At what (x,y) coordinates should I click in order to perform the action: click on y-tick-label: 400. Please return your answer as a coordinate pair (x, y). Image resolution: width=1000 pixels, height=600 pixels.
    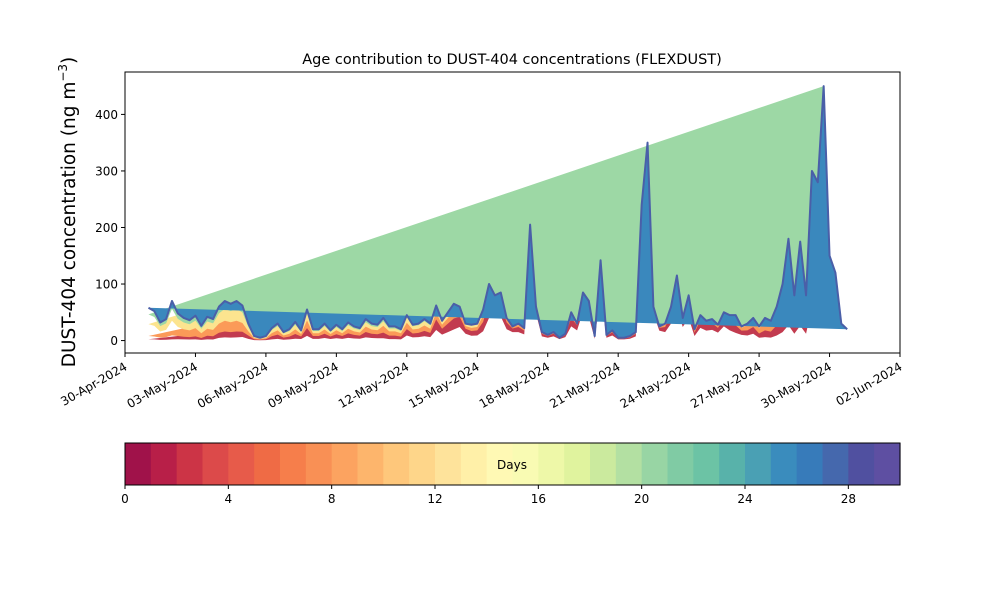
    Looking at the image, I should click on (106, 115).